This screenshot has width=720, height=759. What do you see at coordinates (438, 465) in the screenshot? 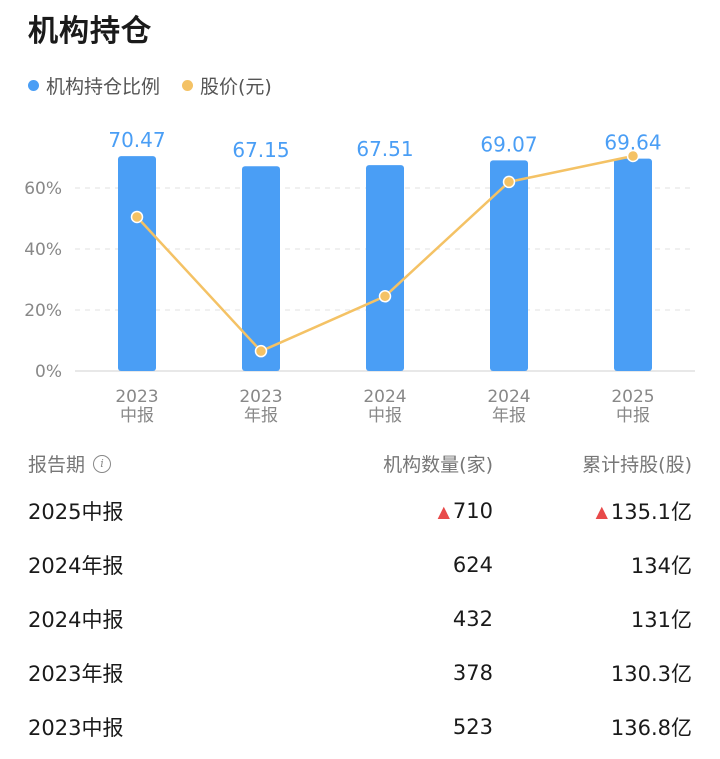
I see `header-institution-count: 机构数量(家)` at bounding box center [438, 465].